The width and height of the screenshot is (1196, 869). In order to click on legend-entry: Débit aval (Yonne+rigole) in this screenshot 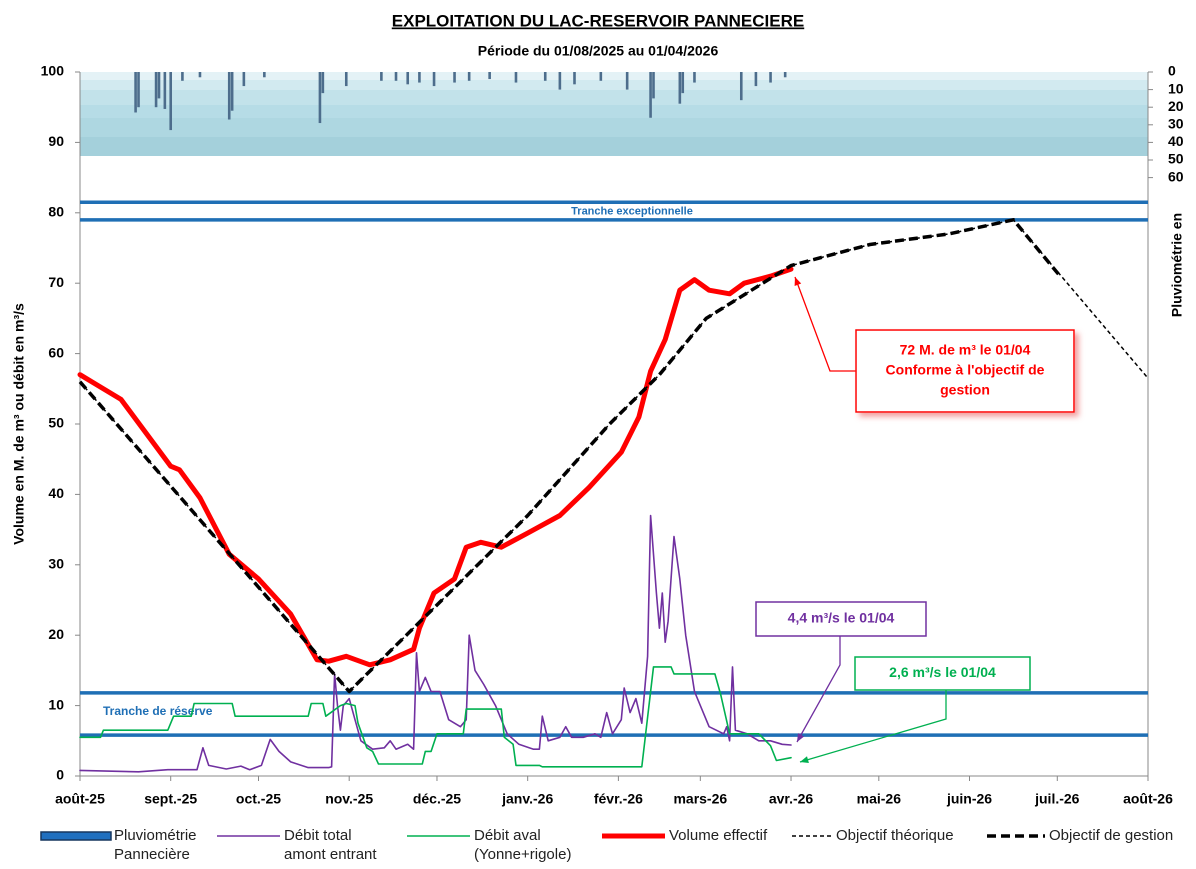, I will do `click(489, 845)`.